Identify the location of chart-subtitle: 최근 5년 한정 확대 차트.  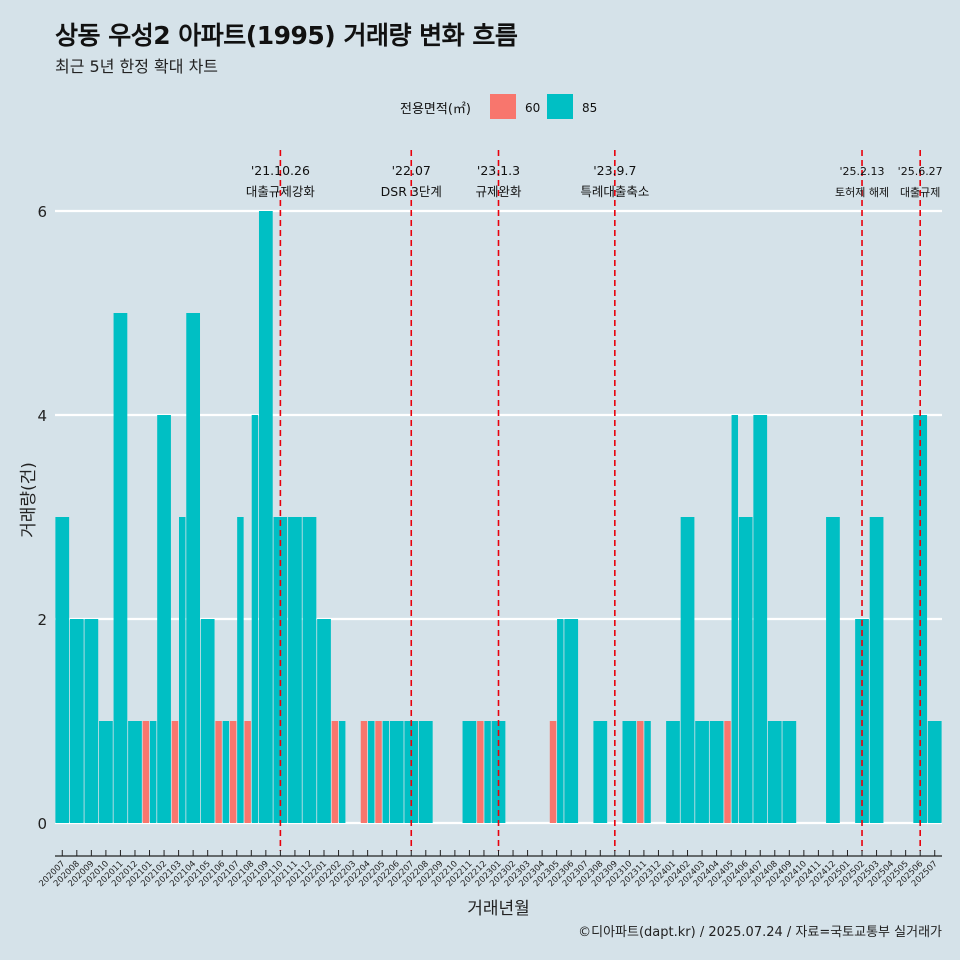
(137, 66).